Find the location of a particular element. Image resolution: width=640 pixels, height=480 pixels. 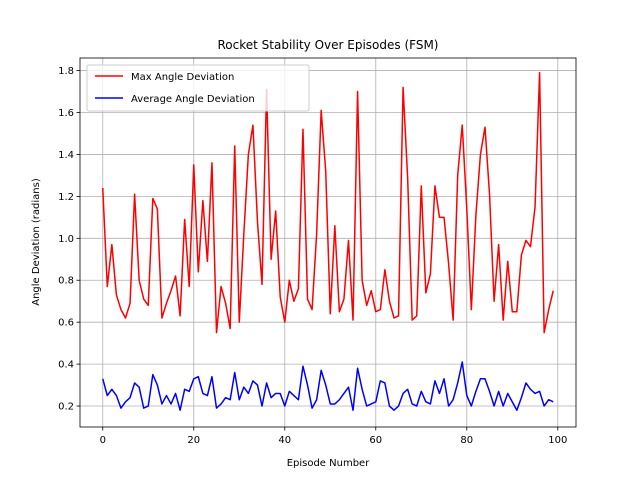

x-tick-label: 100 is located at coordinates (557, 440).